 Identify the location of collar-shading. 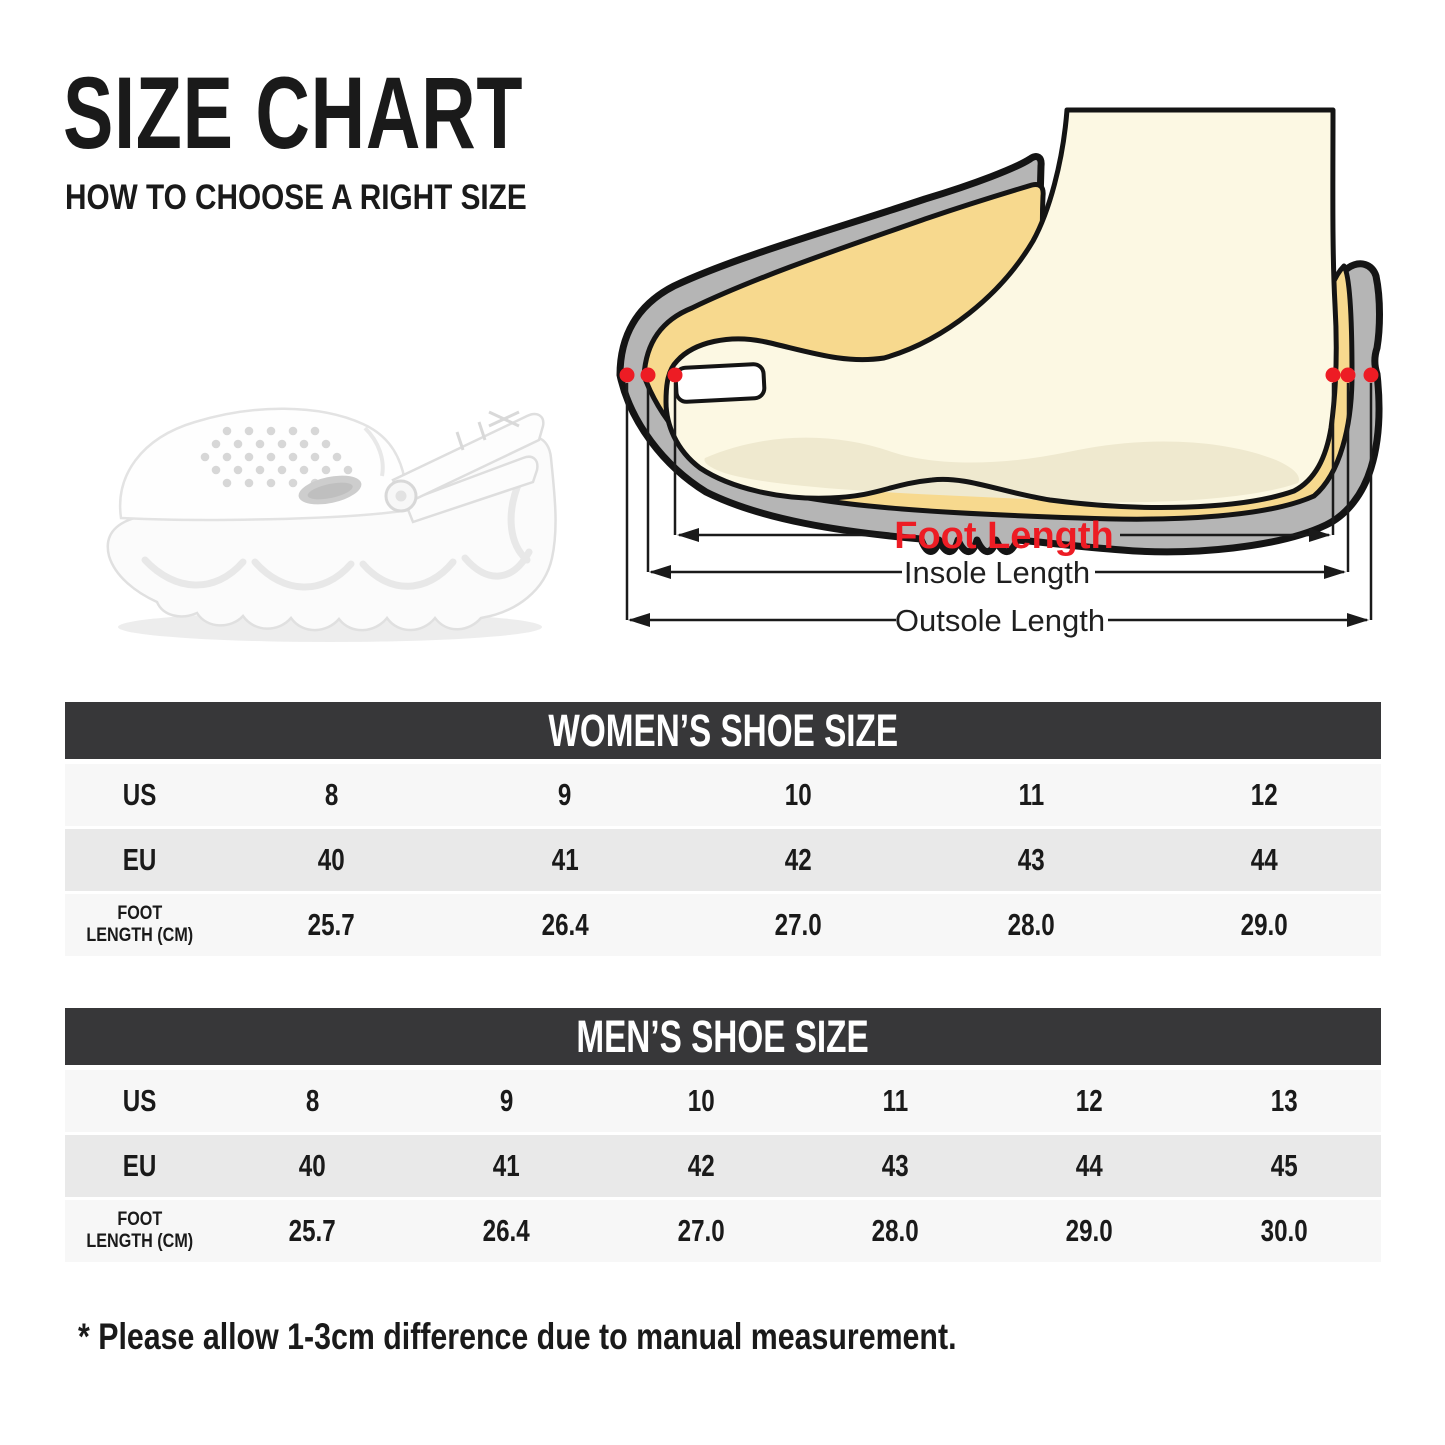
(374, 451).